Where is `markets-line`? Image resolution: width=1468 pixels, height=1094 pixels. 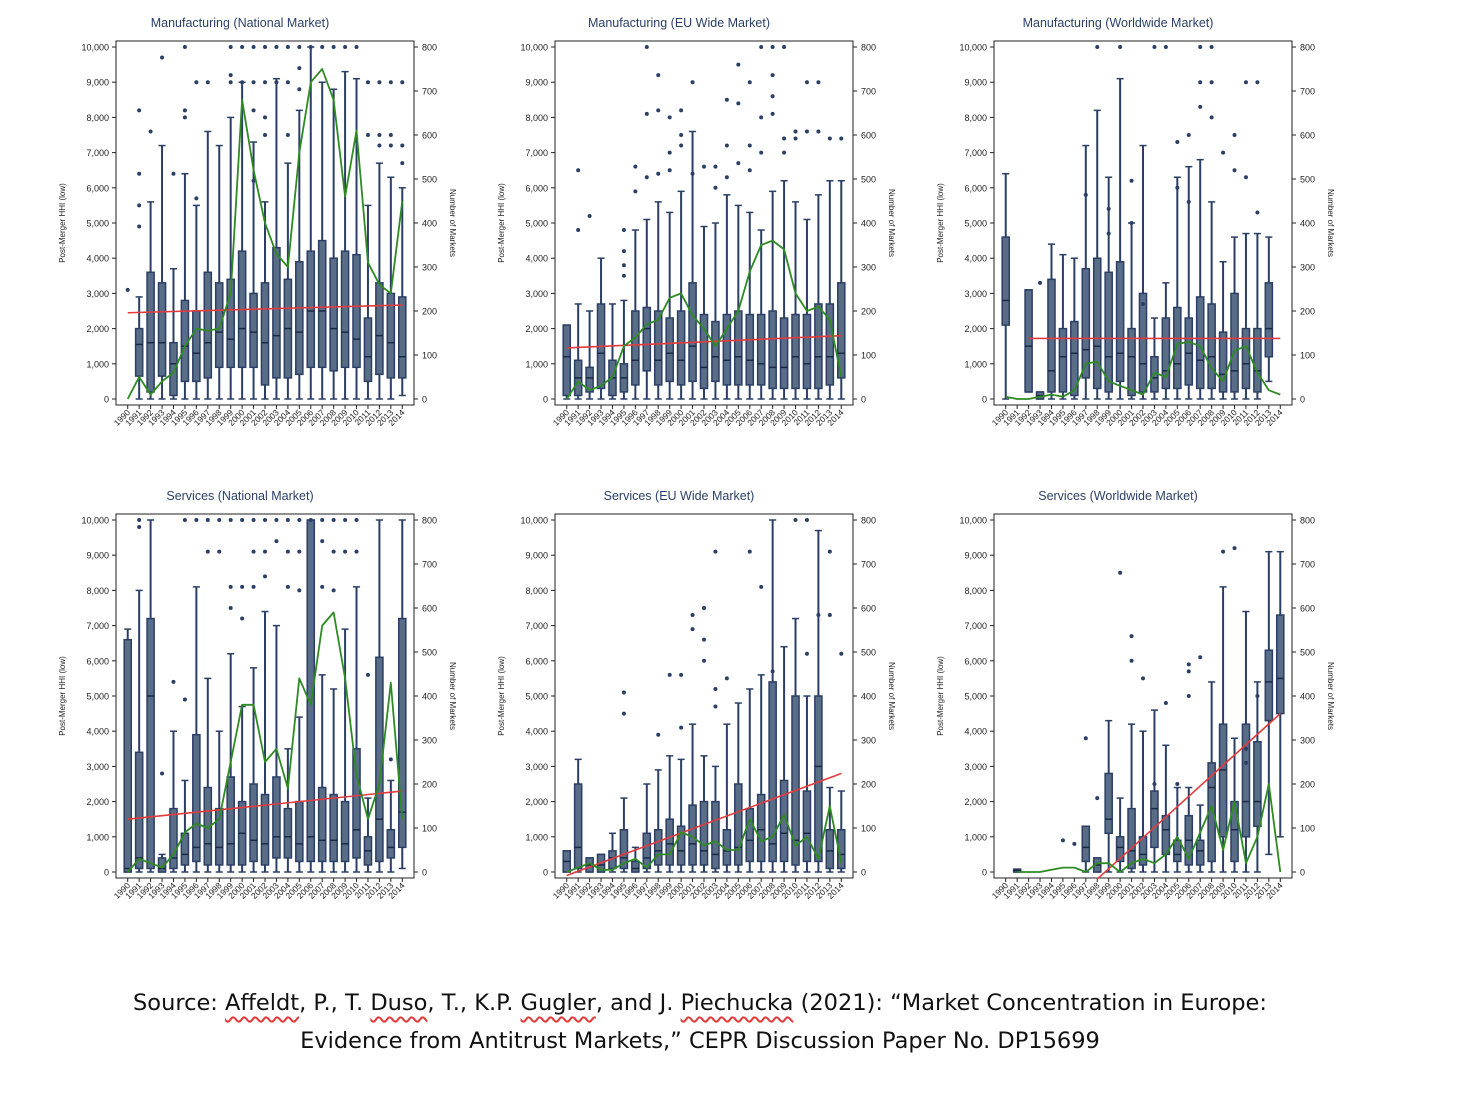
markets-line is located at coordinates (265, 742).